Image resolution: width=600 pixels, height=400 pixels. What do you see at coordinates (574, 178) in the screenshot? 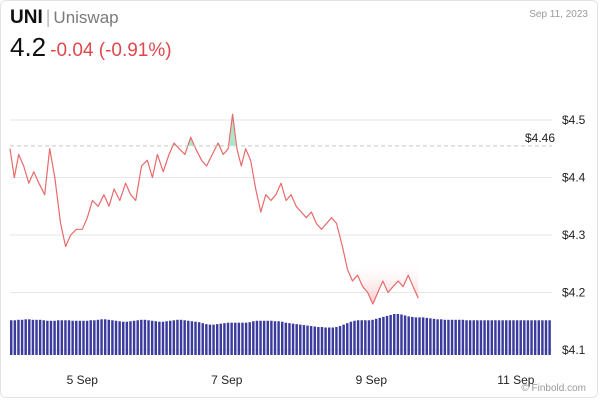
I see `y-tick-label: $4.4` at bounding box center [574, 178].